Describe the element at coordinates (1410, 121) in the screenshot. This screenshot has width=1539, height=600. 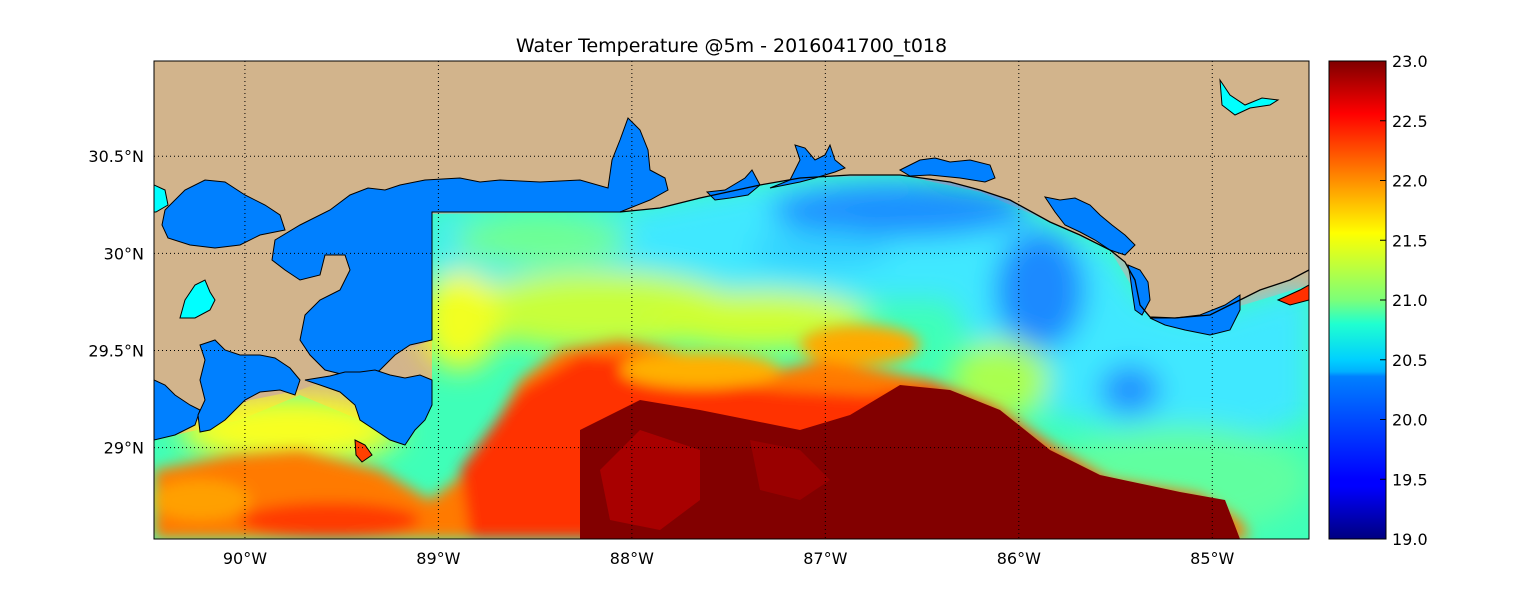
I see `colorbar-tick-label: 22.5` at that location.